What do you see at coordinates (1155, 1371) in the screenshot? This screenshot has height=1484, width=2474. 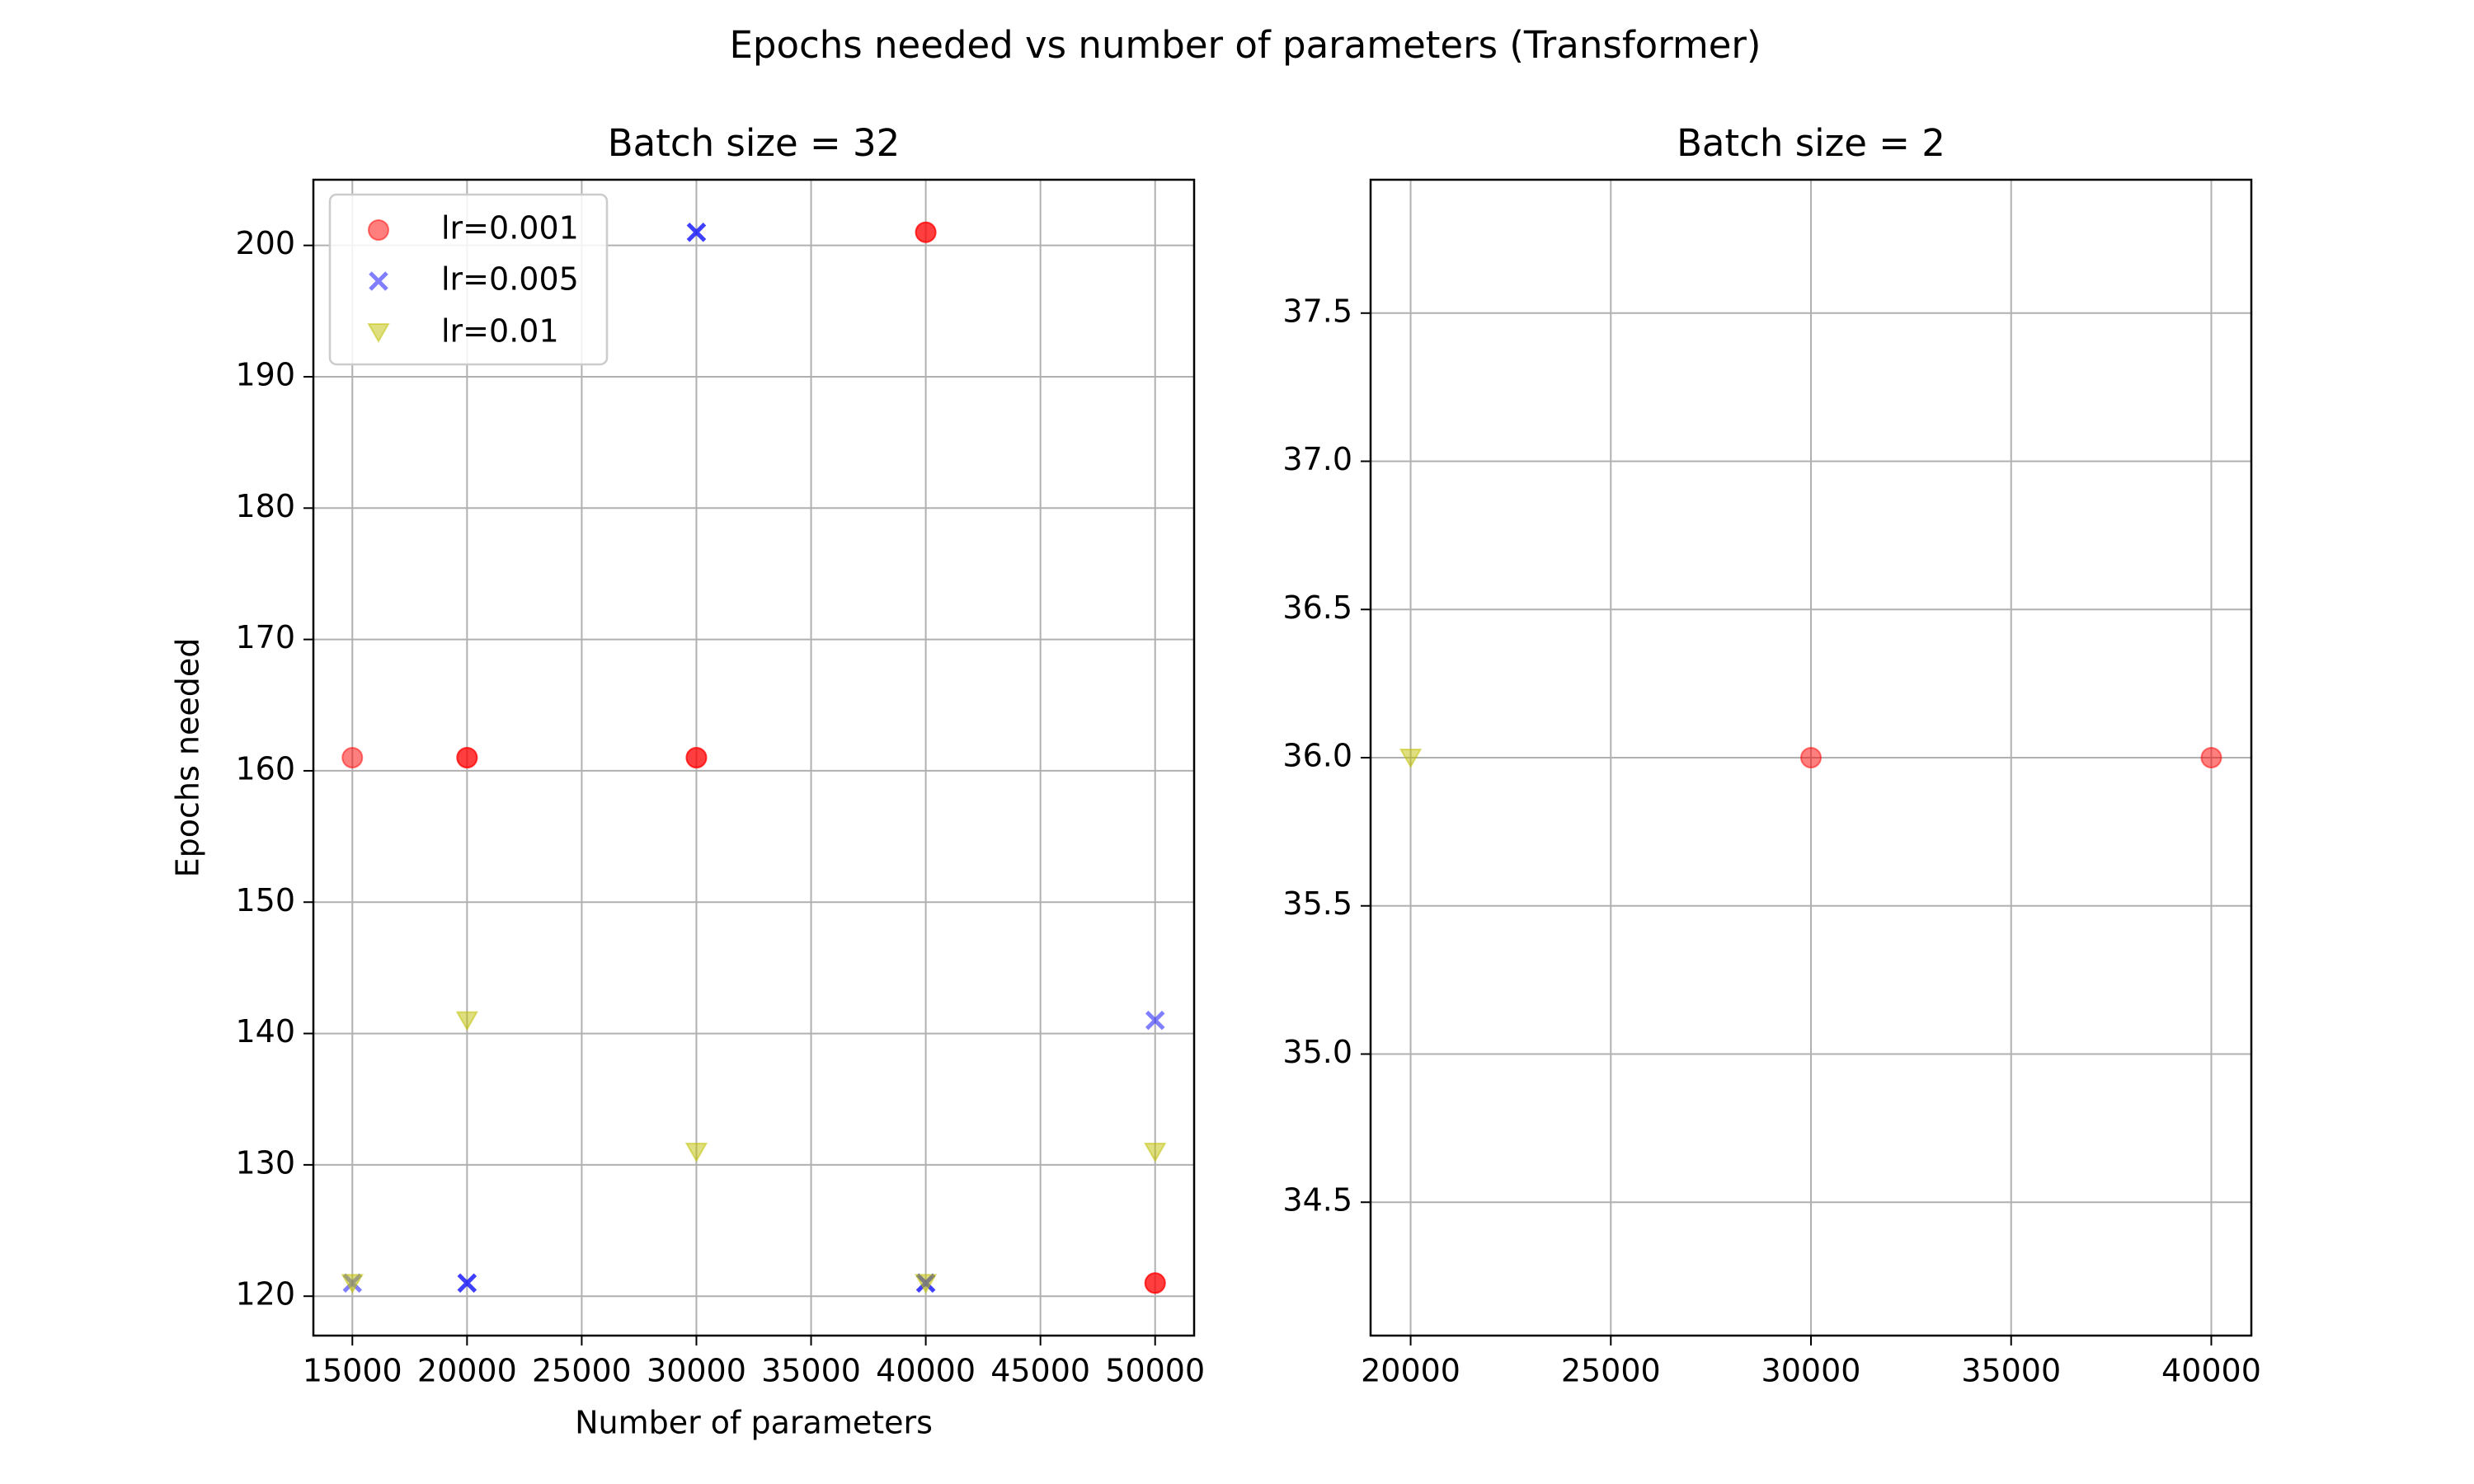 I see `x-tick-label: 50000` at bounding box center [1155, 1371].